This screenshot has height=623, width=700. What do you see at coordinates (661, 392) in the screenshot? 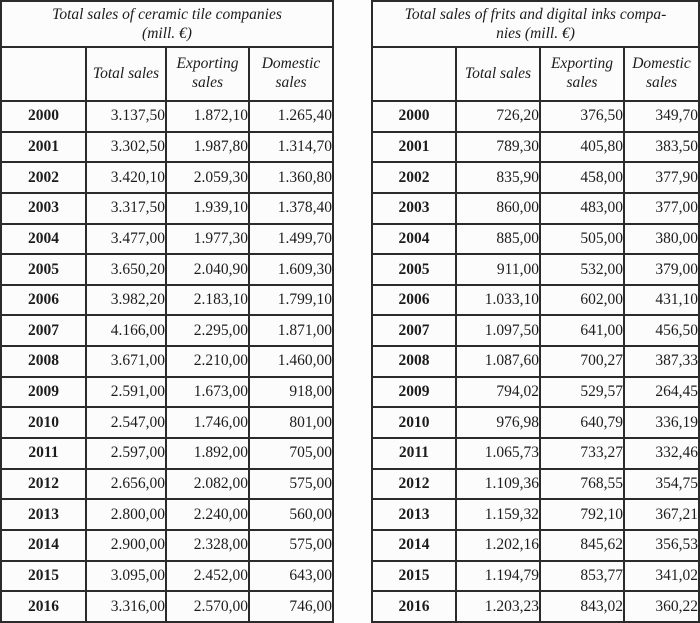
I see `domestic-sales-value: 264,45` at bounding box center [661, 392].